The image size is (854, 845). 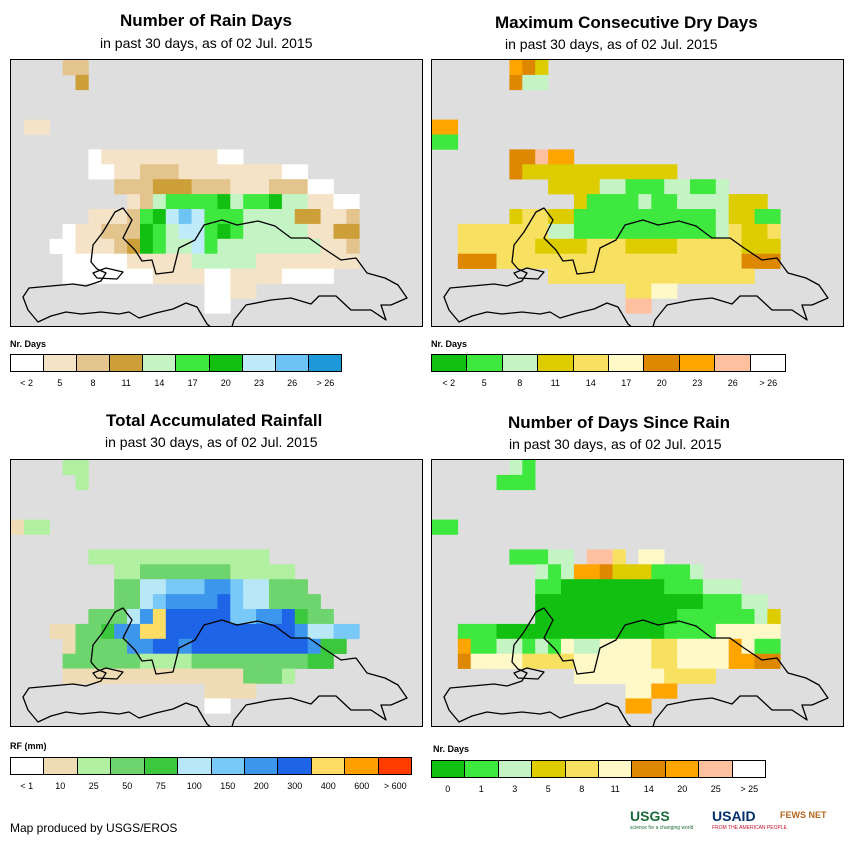 I want to click on map-grid, so click(x=215, y=193).